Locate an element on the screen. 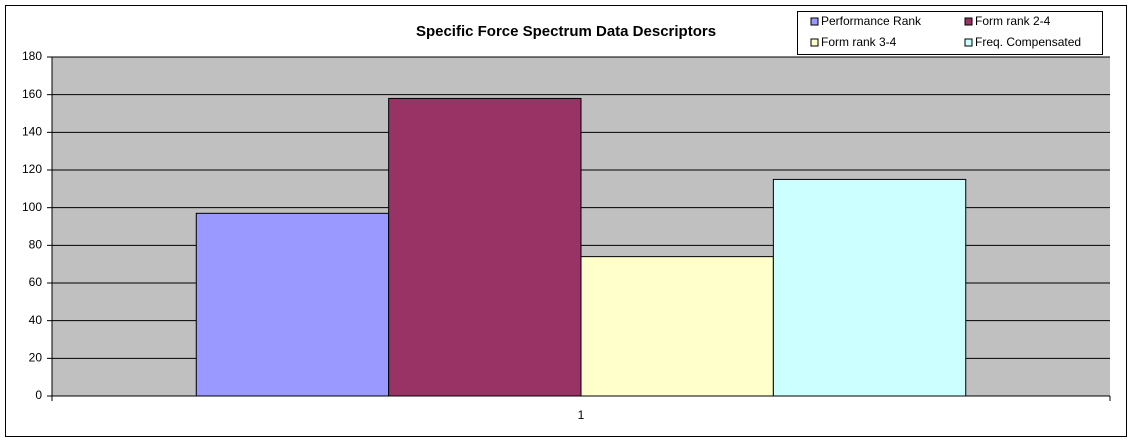 Image resolution: width=1132 pixels, height=441 pixels. y-tick-label: 20 is located at coordinates (36, 358).